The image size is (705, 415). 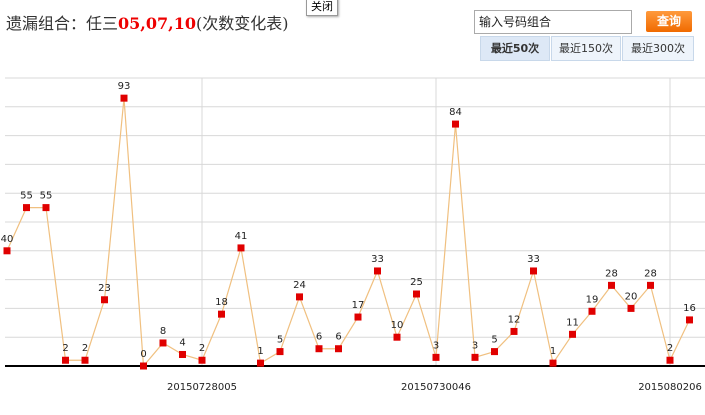 I want to click on value-label: 19, so click(x=592, y=299).